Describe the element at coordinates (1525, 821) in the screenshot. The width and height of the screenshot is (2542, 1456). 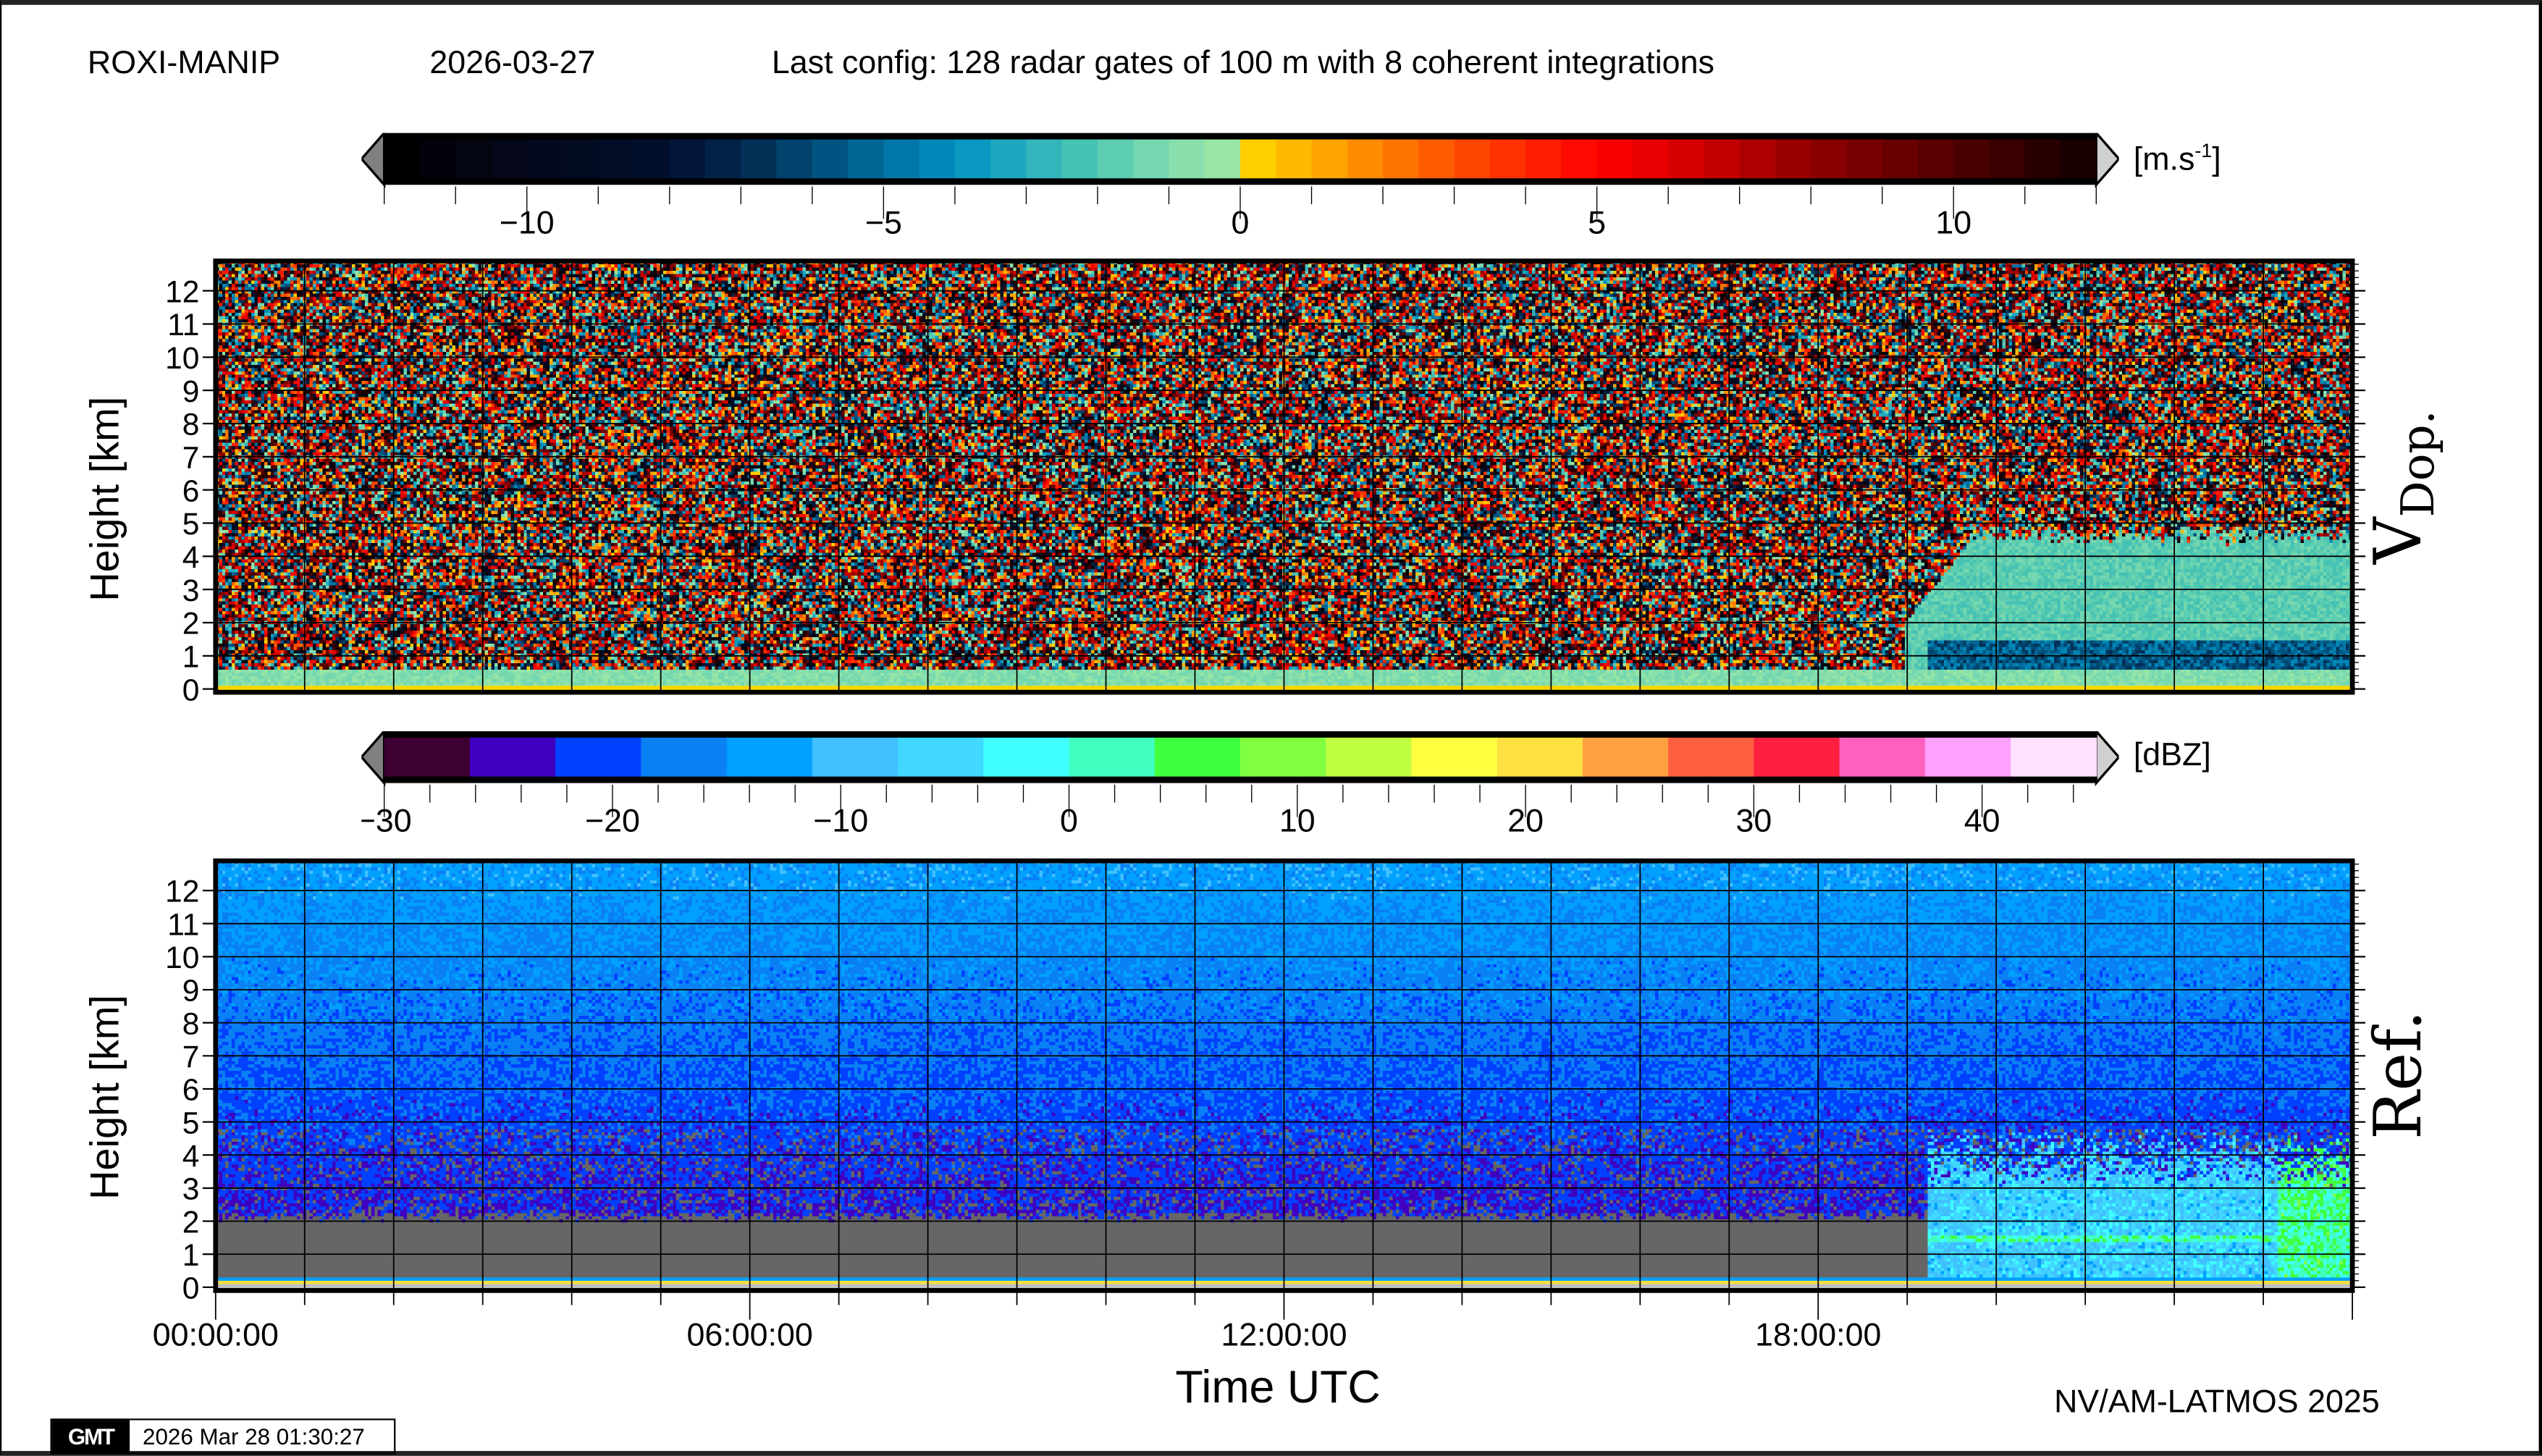
I see `colorbar-tick-label: 20` at that location.